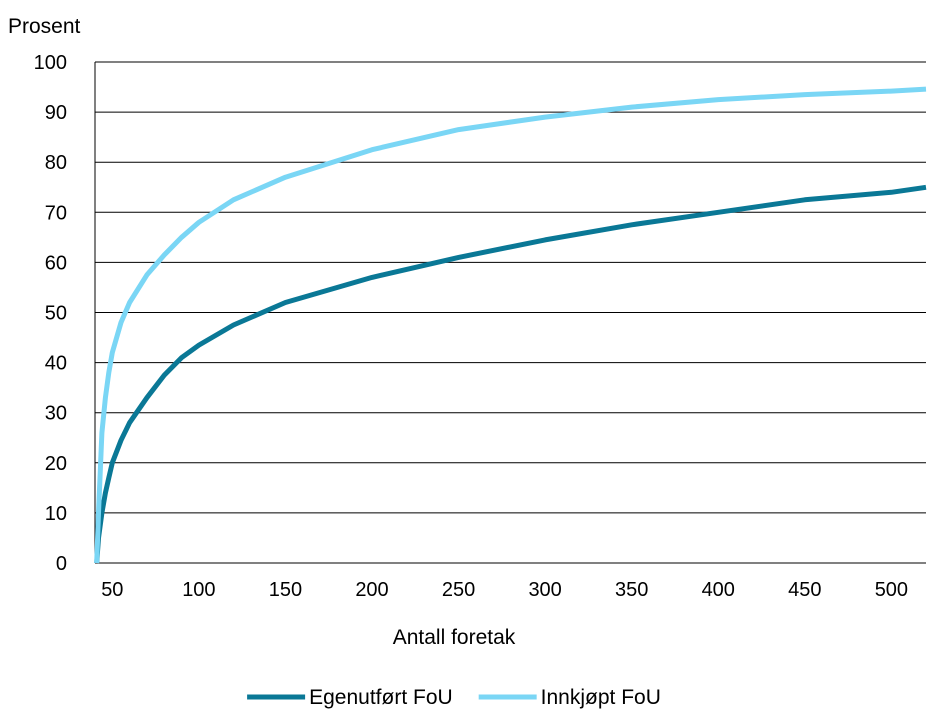  I want to click on y-tick-labels: 0 10 20 30 40 50 60 70 80 90 100, so click(50, 313).